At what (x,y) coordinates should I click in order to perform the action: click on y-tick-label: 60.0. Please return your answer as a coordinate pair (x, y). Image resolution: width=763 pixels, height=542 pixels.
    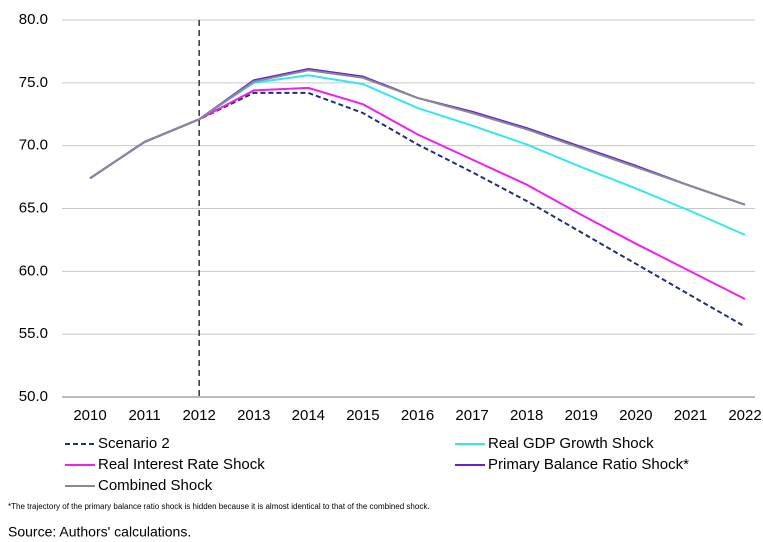
    Looking at the image, I should click on (33, 270).